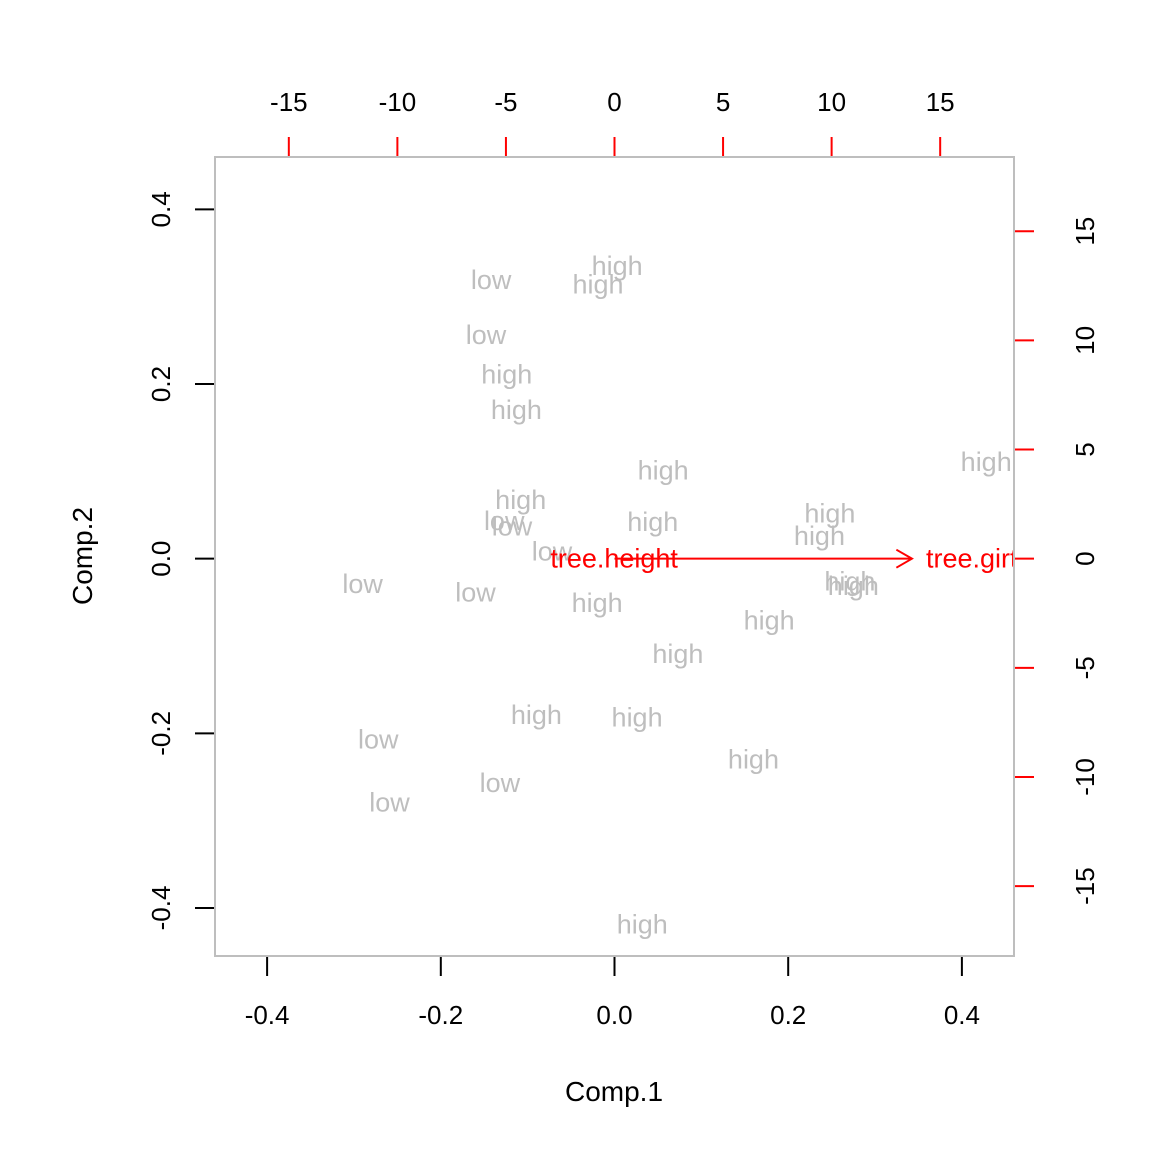 This screenshot has width=1152, height=1152. Describe the element at coordinates (1085, 231) in the screenshot. I see `secondary-y-tick-label: 15` at that location.